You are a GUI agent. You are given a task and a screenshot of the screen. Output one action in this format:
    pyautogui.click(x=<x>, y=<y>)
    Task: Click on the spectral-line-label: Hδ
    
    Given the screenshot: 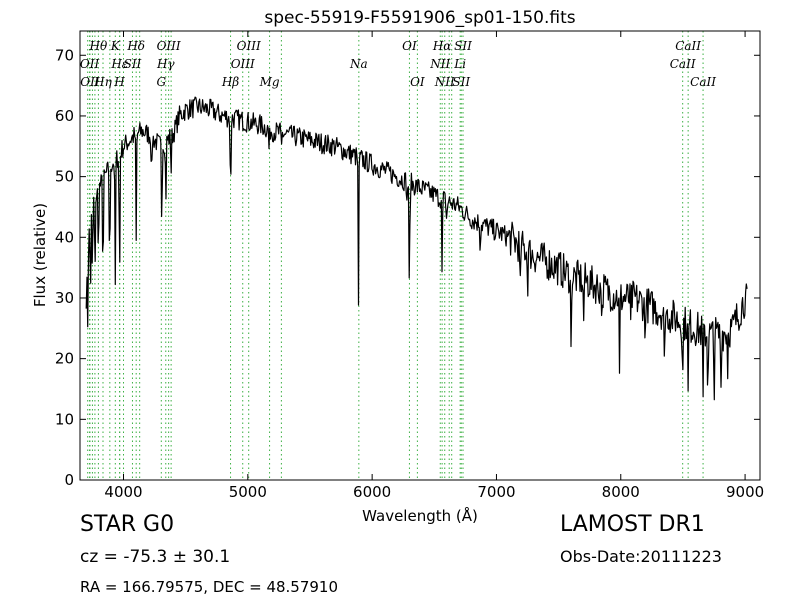 What is the action you would take?
    pyautogui.click(x=135, y=46)
    